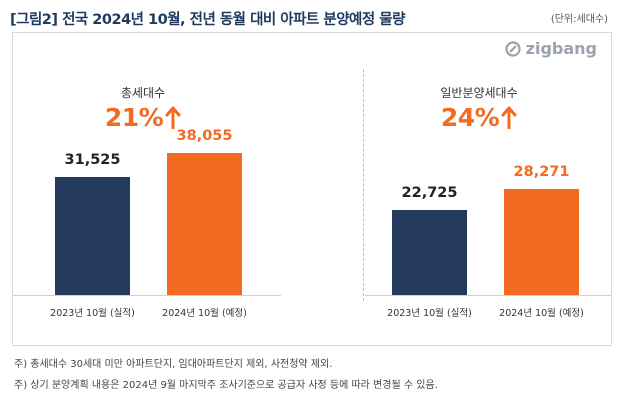  Describe the element at coordinates (513, 48) in the screenshot. I see `zigbang-logo-icon` at that location.